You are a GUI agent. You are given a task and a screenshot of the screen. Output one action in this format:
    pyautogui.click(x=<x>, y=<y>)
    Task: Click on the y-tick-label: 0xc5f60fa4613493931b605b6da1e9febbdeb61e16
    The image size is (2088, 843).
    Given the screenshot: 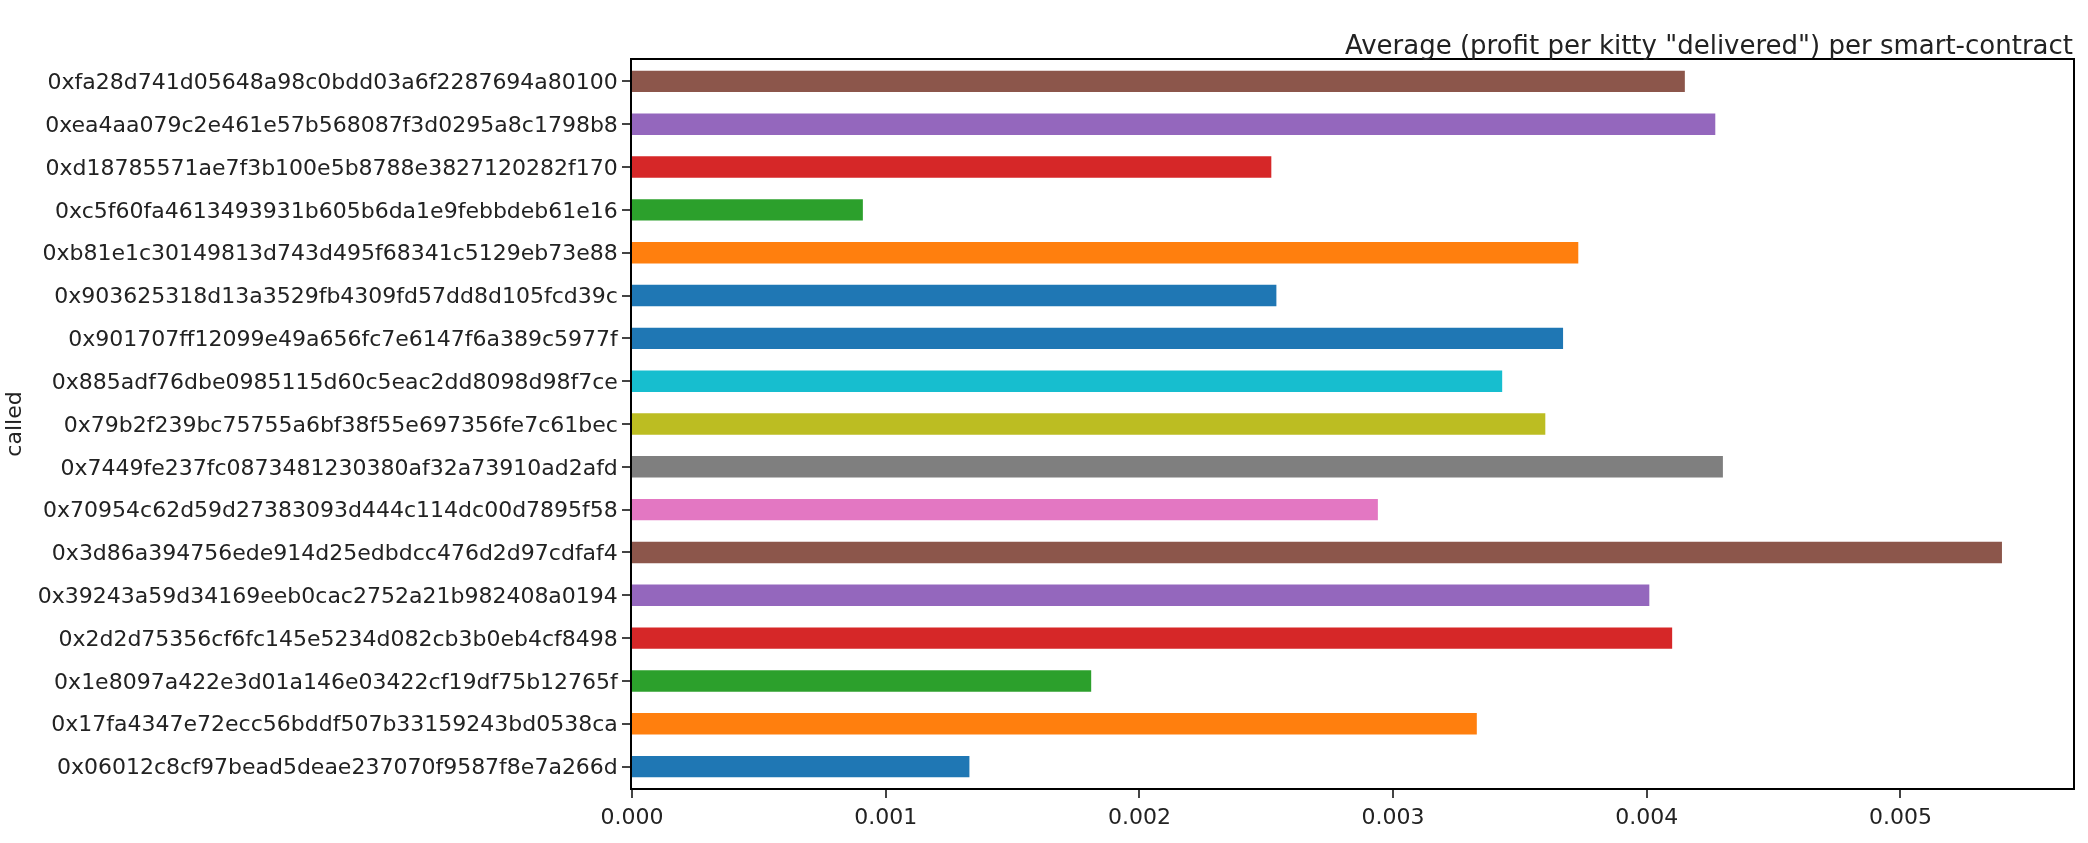 What is the action you would take?
    pyautogui.click(x=336, y=210)
    